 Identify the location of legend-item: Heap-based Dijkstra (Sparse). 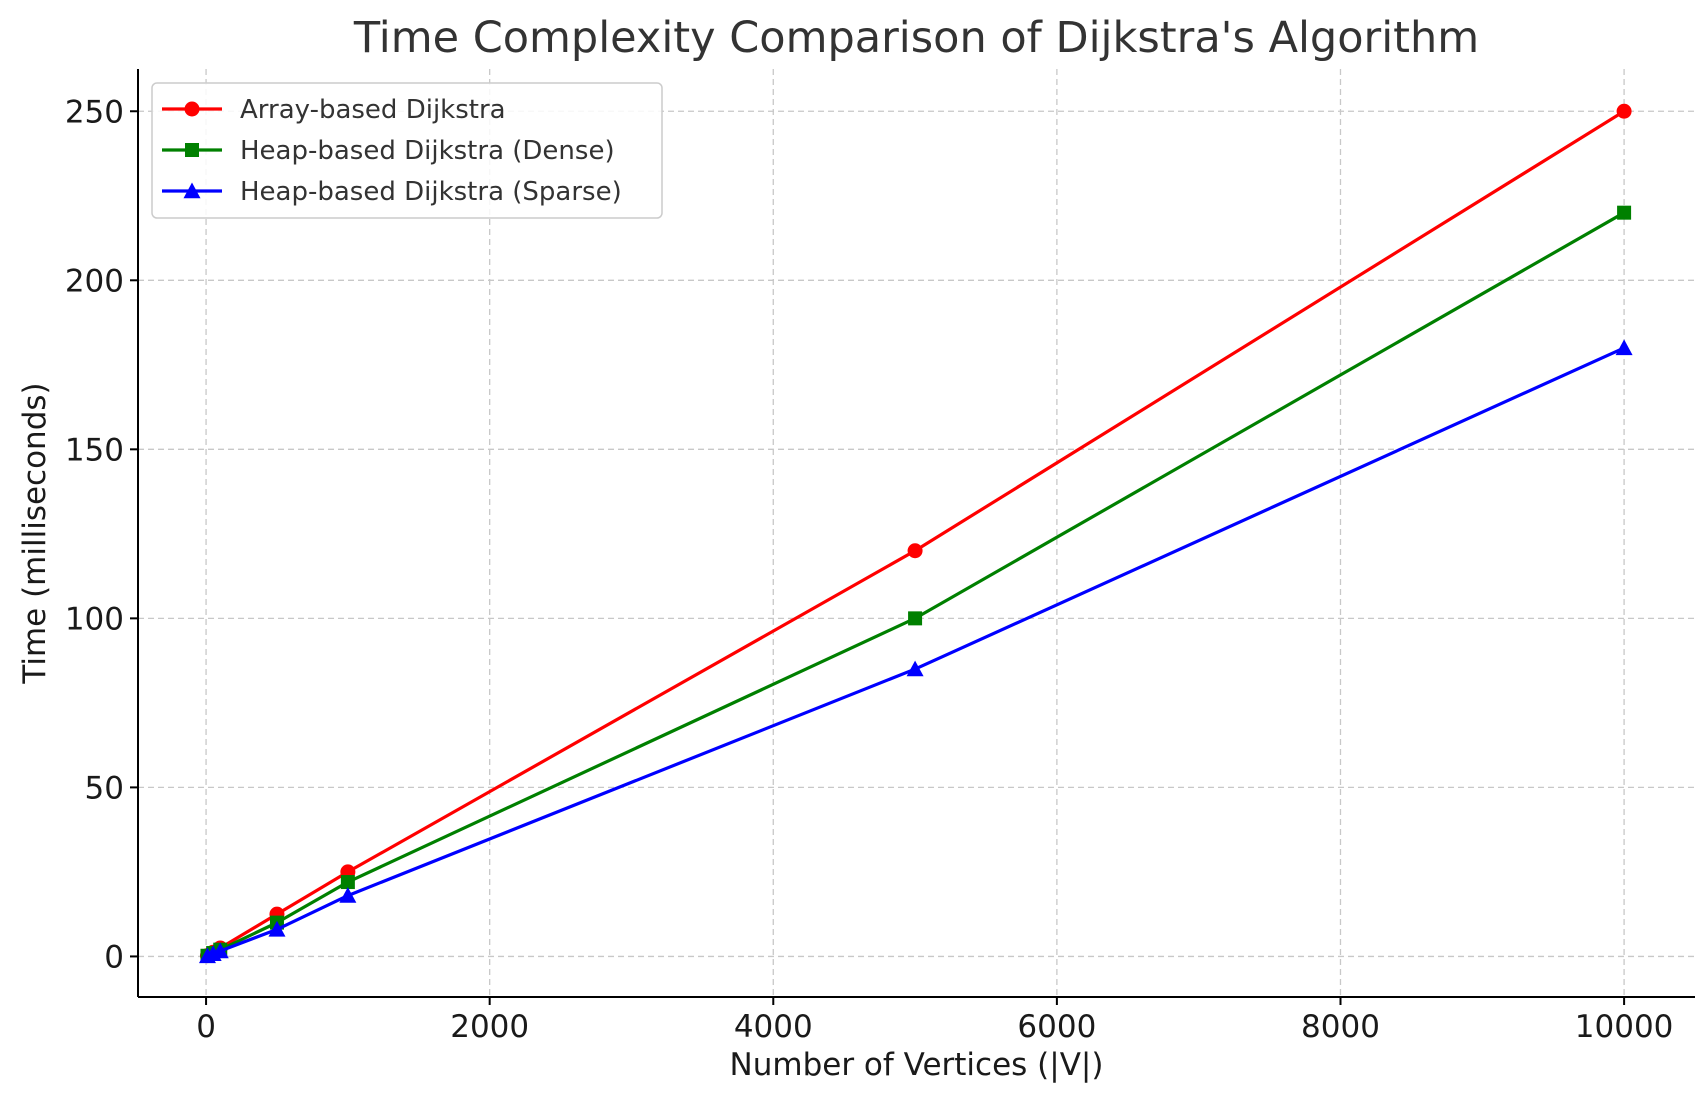
(392, 192).